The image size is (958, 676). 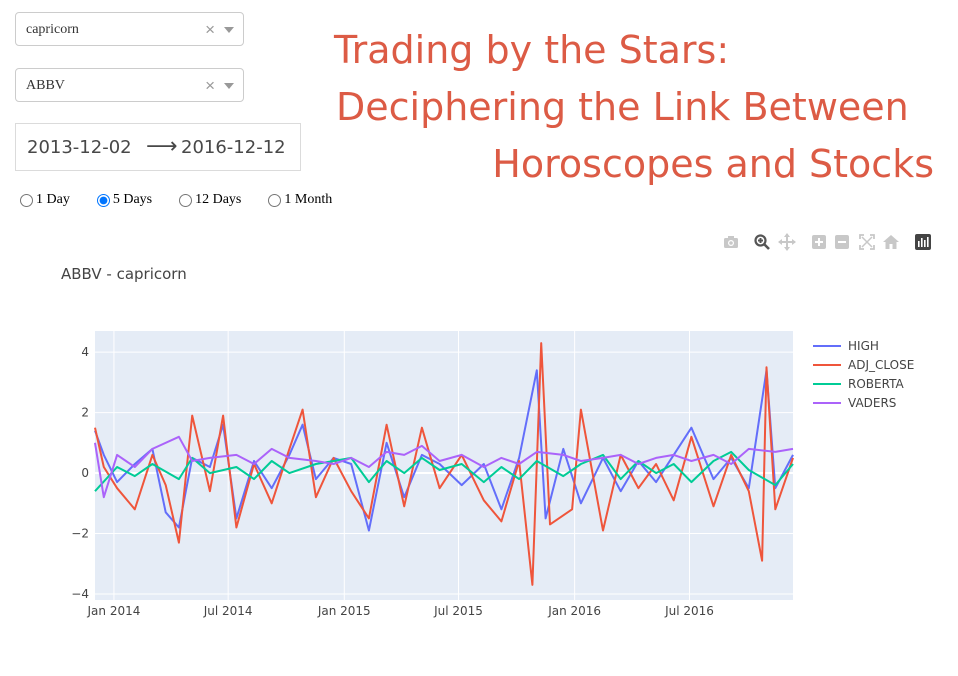 I want to click on sign-dropdown: capricorn ×, so click(x=129, y=29).